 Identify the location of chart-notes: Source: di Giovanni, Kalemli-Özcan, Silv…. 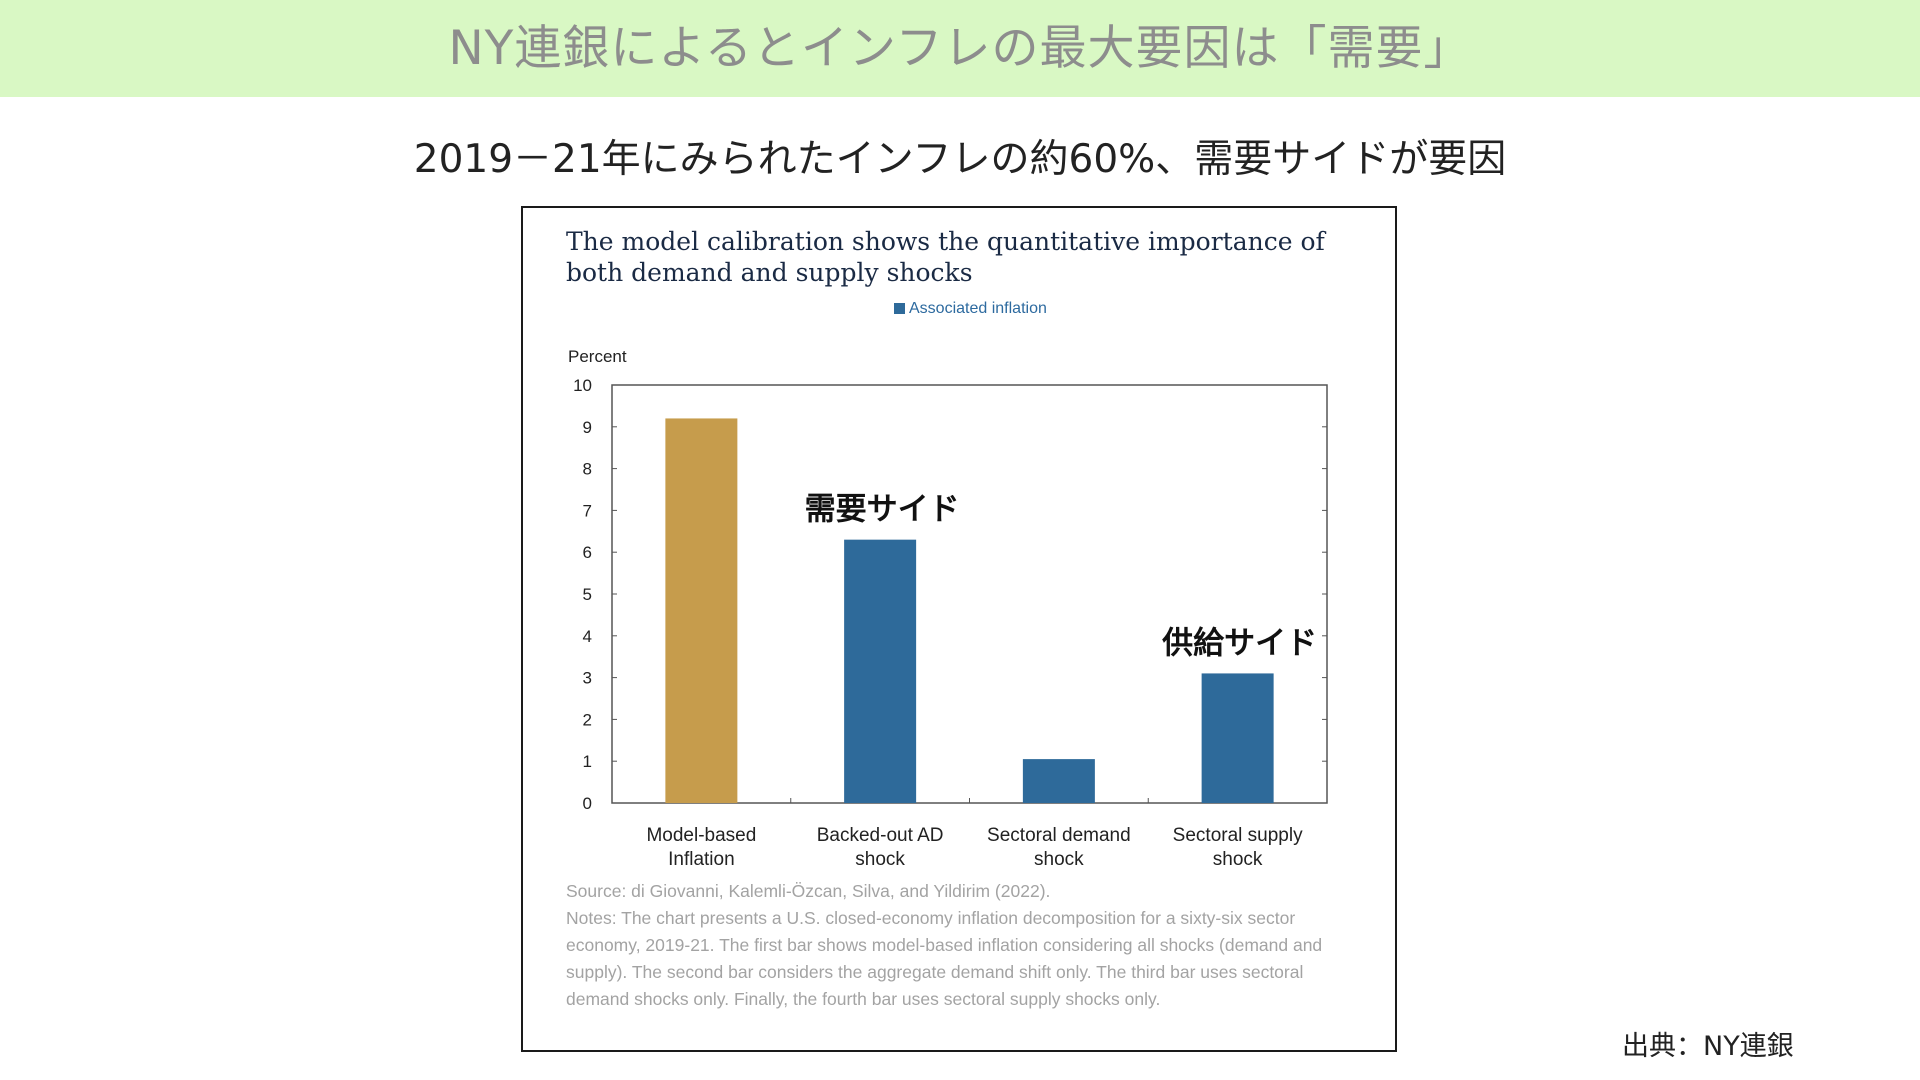
(956, 945).